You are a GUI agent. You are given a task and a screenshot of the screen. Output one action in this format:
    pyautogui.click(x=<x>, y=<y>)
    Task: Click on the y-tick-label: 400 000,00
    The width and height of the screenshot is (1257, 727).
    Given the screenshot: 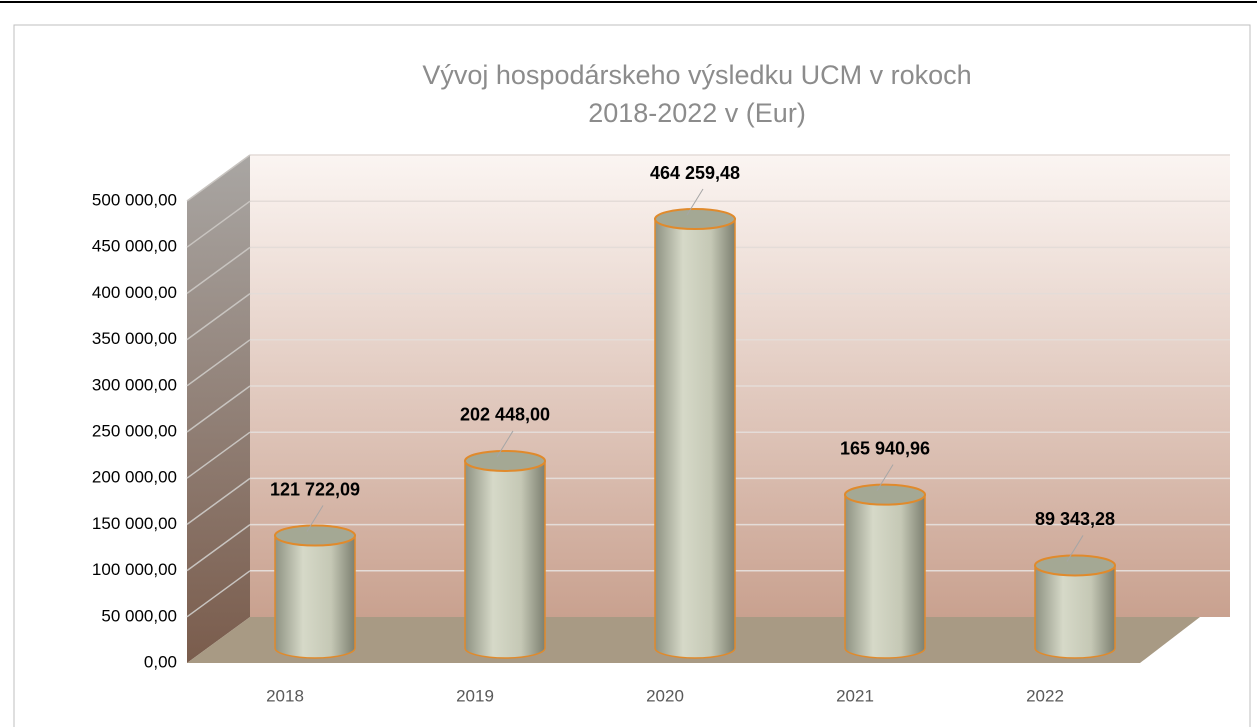 What is the action you would take?
    pyautogui.click(x=134, y=292)
    